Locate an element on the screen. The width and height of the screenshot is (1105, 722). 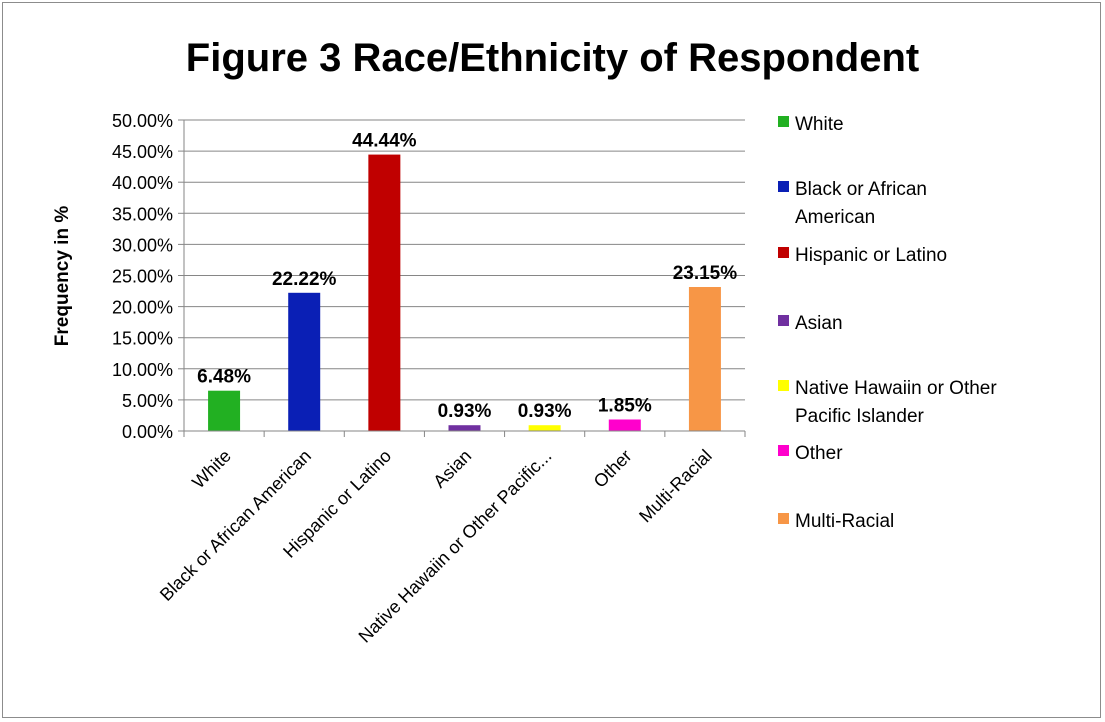
y-tick-label: 15.00% is located at coordinates (142, 339).